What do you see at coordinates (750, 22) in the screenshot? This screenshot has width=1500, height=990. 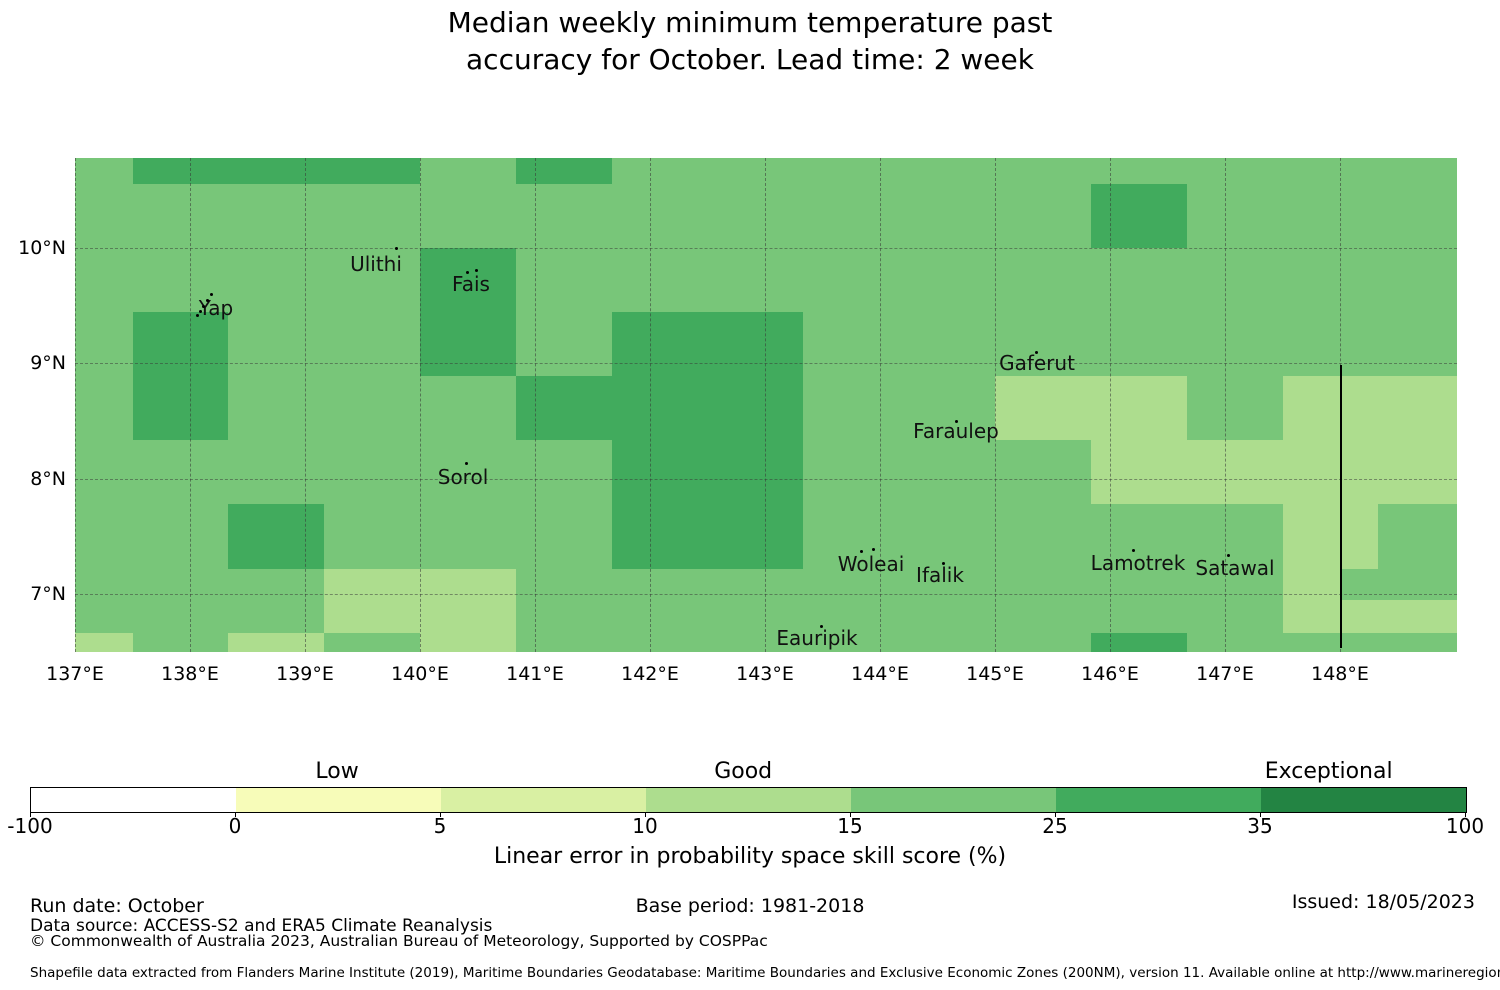 I see `chart-title-line1: Median weekly minimum temperature past` at bounding box center [750, 22].